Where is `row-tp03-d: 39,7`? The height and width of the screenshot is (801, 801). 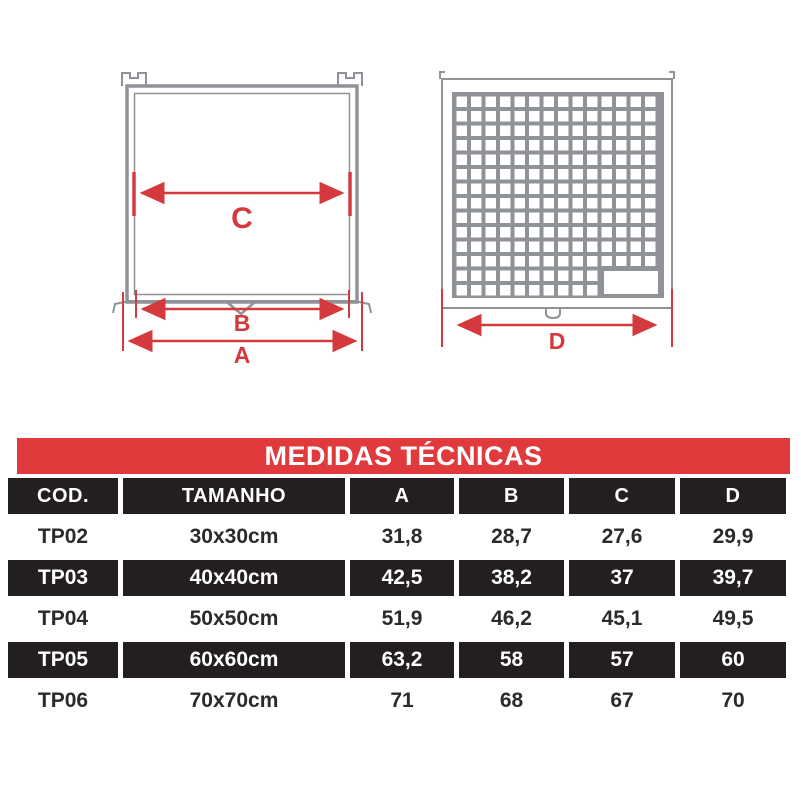
row-tp03-d: 39,7 is located at coordinates (733, 578).